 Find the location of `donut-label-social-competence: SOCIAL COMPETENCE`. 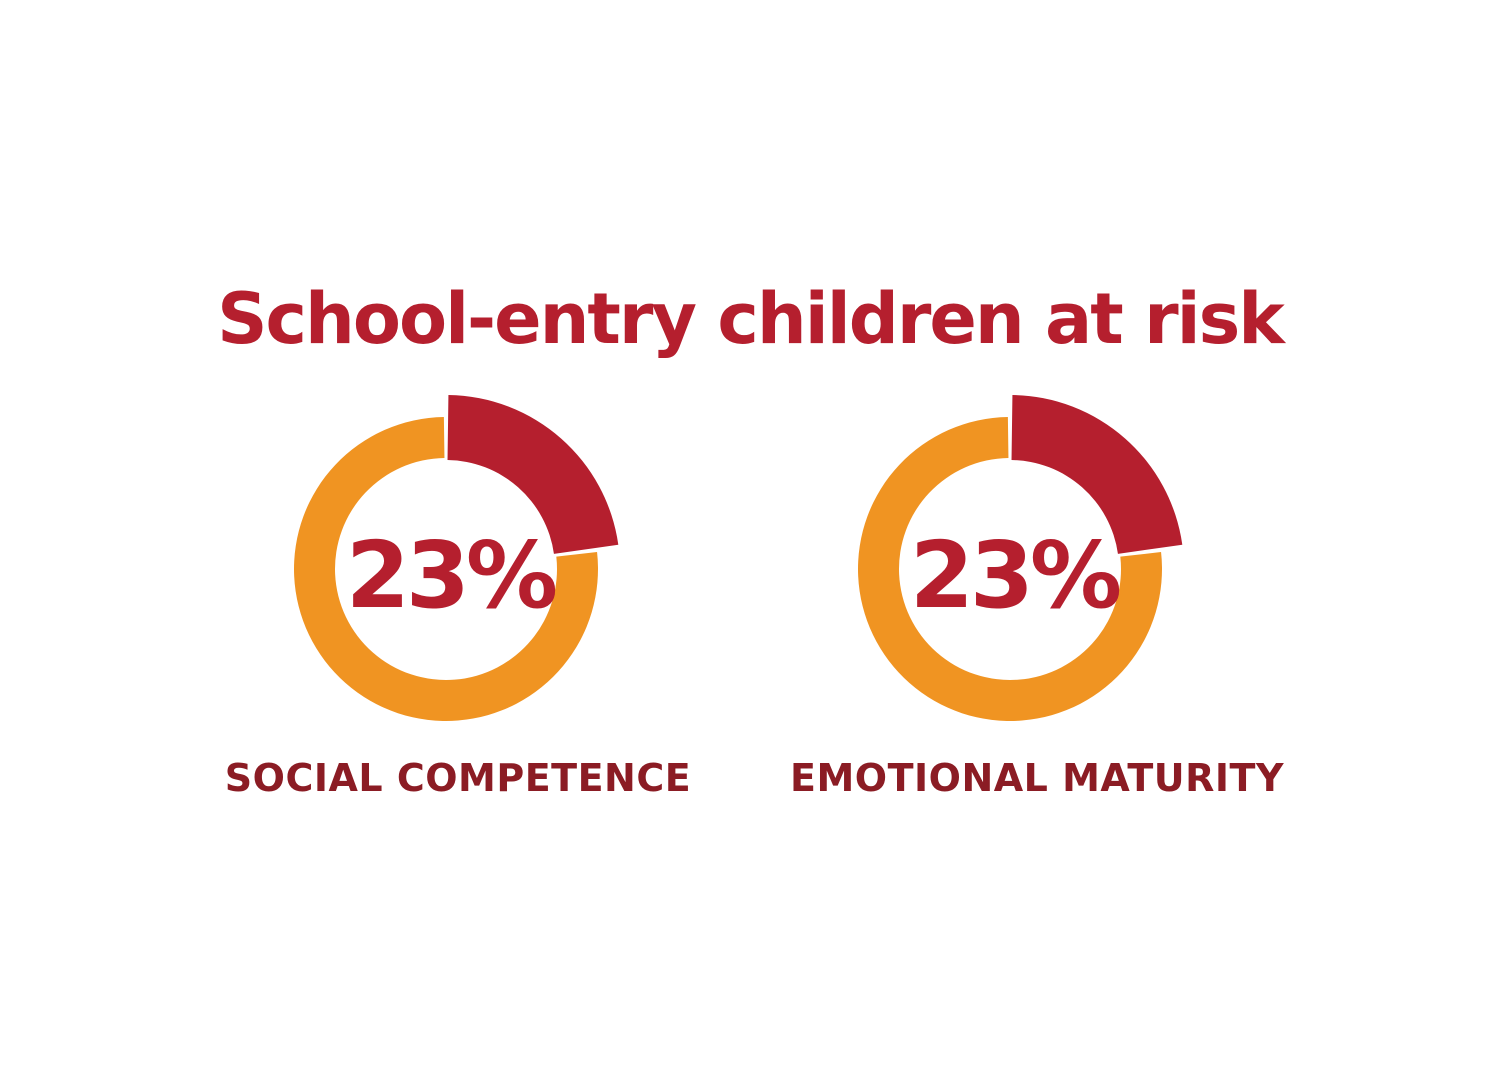

donut-label-social-competence: SOCIAL COMPETENCE is located at coordinates (458, 778).